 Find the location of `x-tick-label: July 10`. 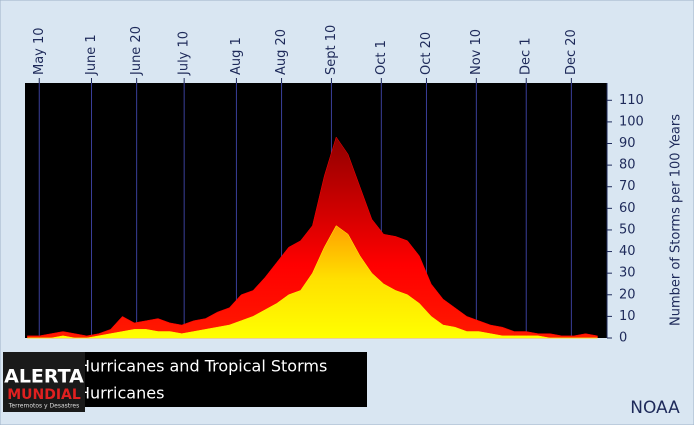

x-tick-label: July 10 is located at coordinates (184, 53).